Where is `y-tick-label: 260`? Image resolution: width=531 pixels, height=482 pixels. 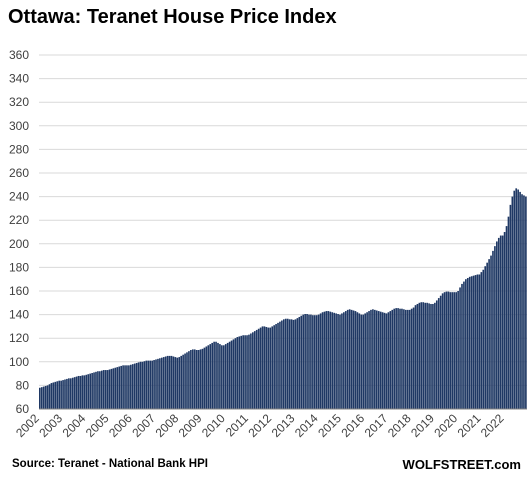 y-tick-label: 260 is located at coordinates (19, 173).